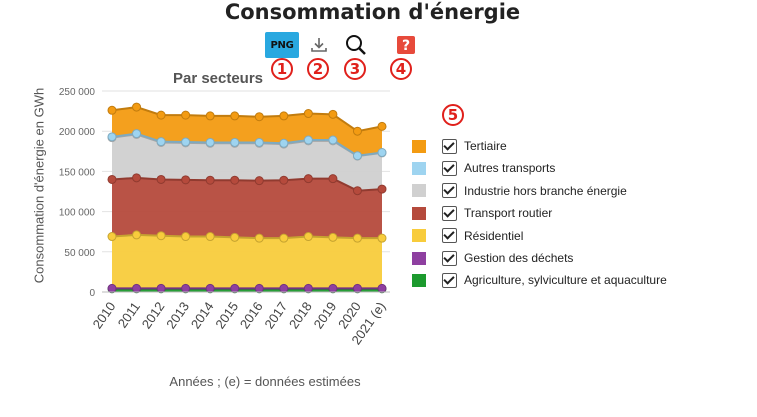 The height and width of the screenshot is (417, 757). Describe the element at coordinates (577, 168) in the screenshot. I see `legend-item-autres-transports: Autres transports` at that location.